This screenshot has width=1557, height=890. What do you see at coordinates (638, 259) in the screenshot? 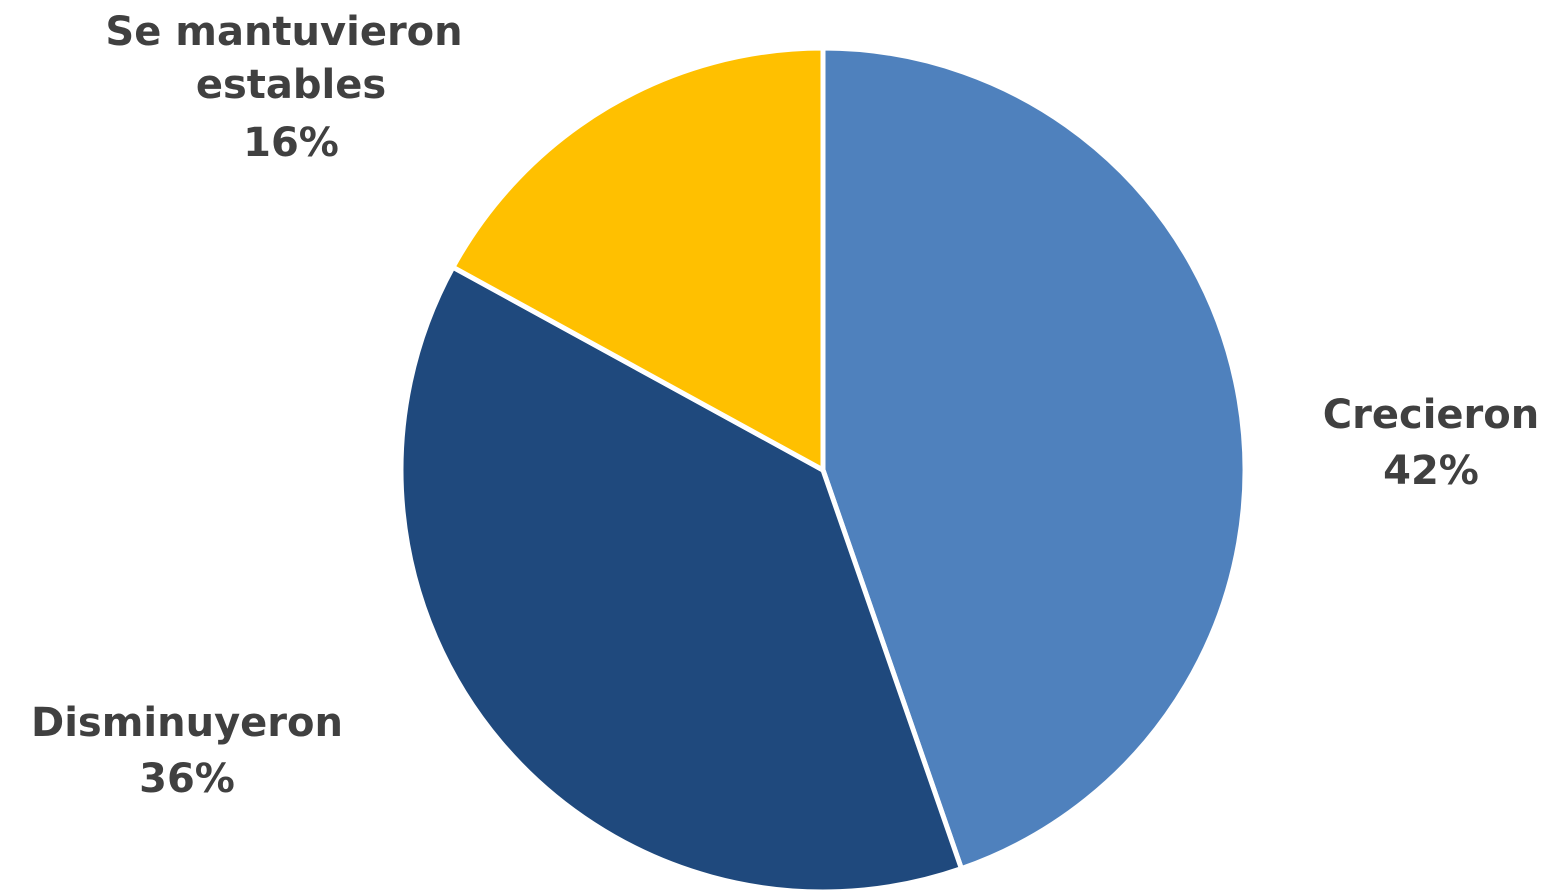
I see `pie-slice-se-mantuvieron-estables` at bounding box center [638, 259].